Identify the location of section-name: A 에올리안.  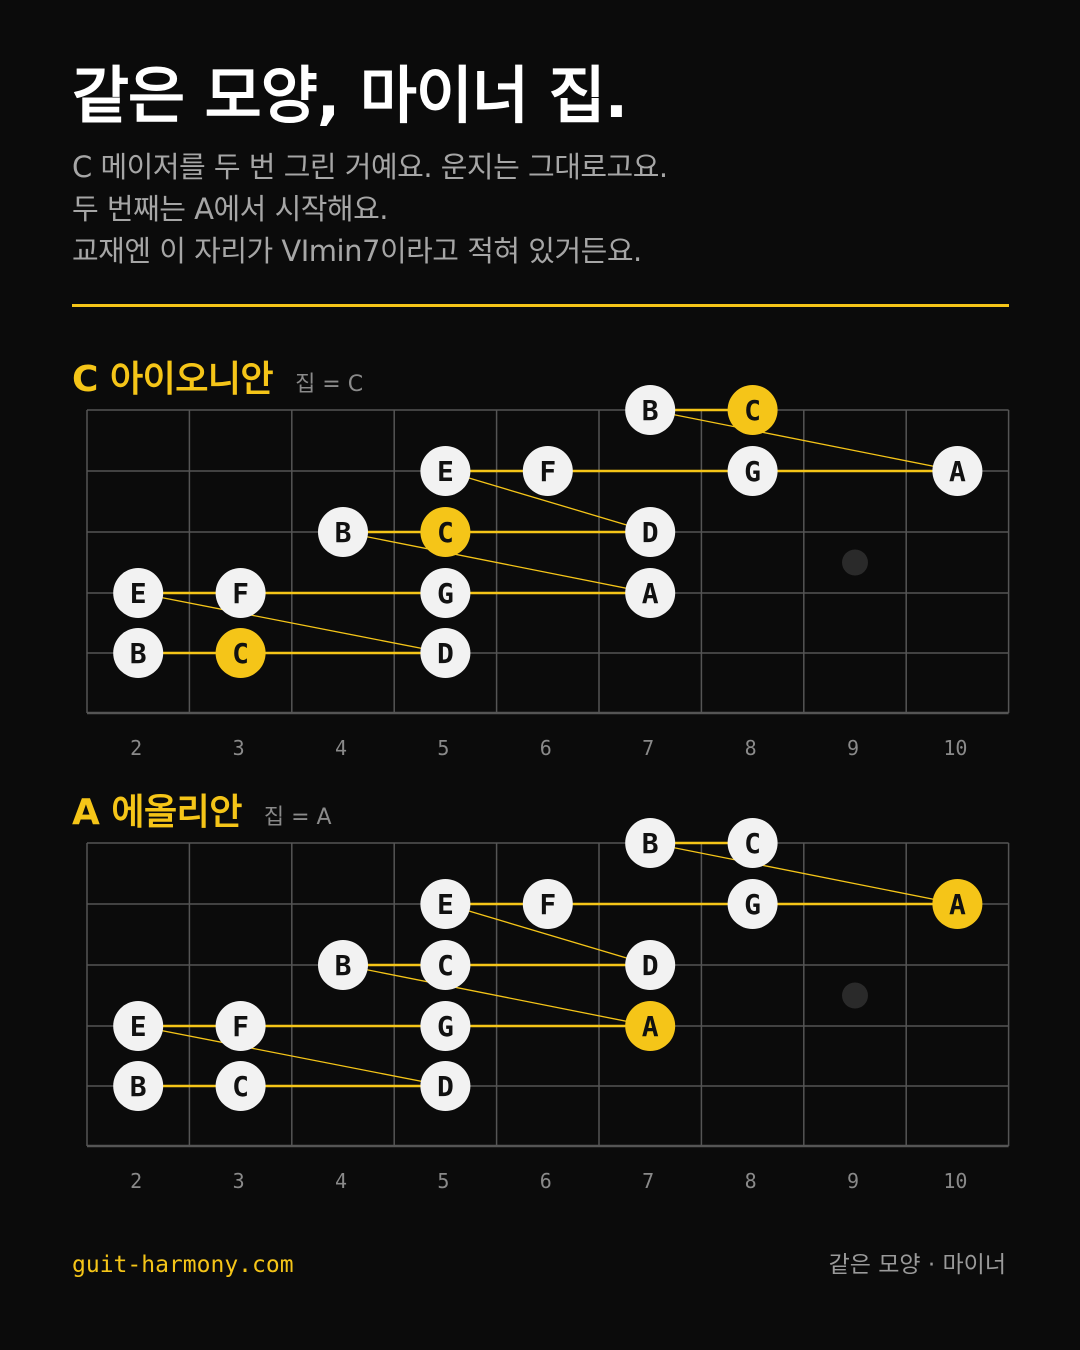
(157, 812).